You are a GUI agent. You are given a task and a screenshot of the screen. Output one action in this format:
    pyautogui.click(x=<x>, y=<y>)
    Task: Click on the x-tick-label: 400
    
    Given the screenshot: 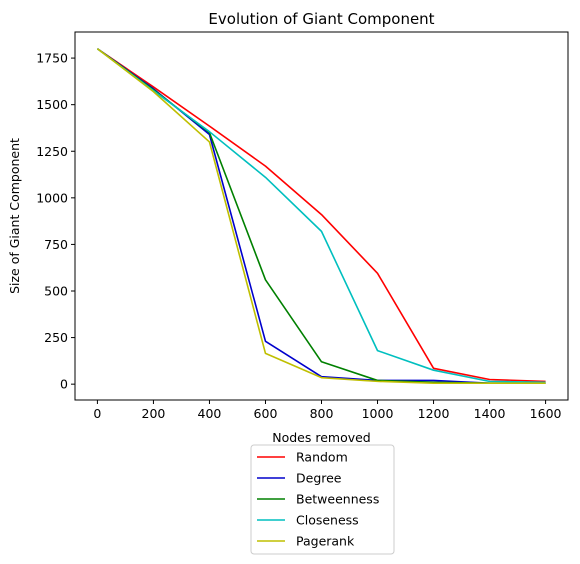 What is the action you would take?
    pyautogui.click(x=210, y=413)
    